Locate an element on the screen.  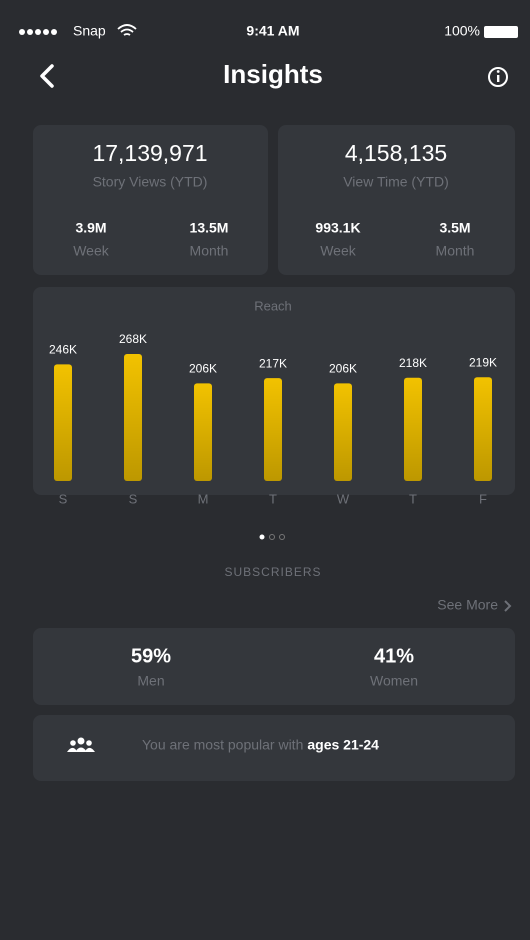
clock: 9:41 AM is located at coordinates (272, 31).